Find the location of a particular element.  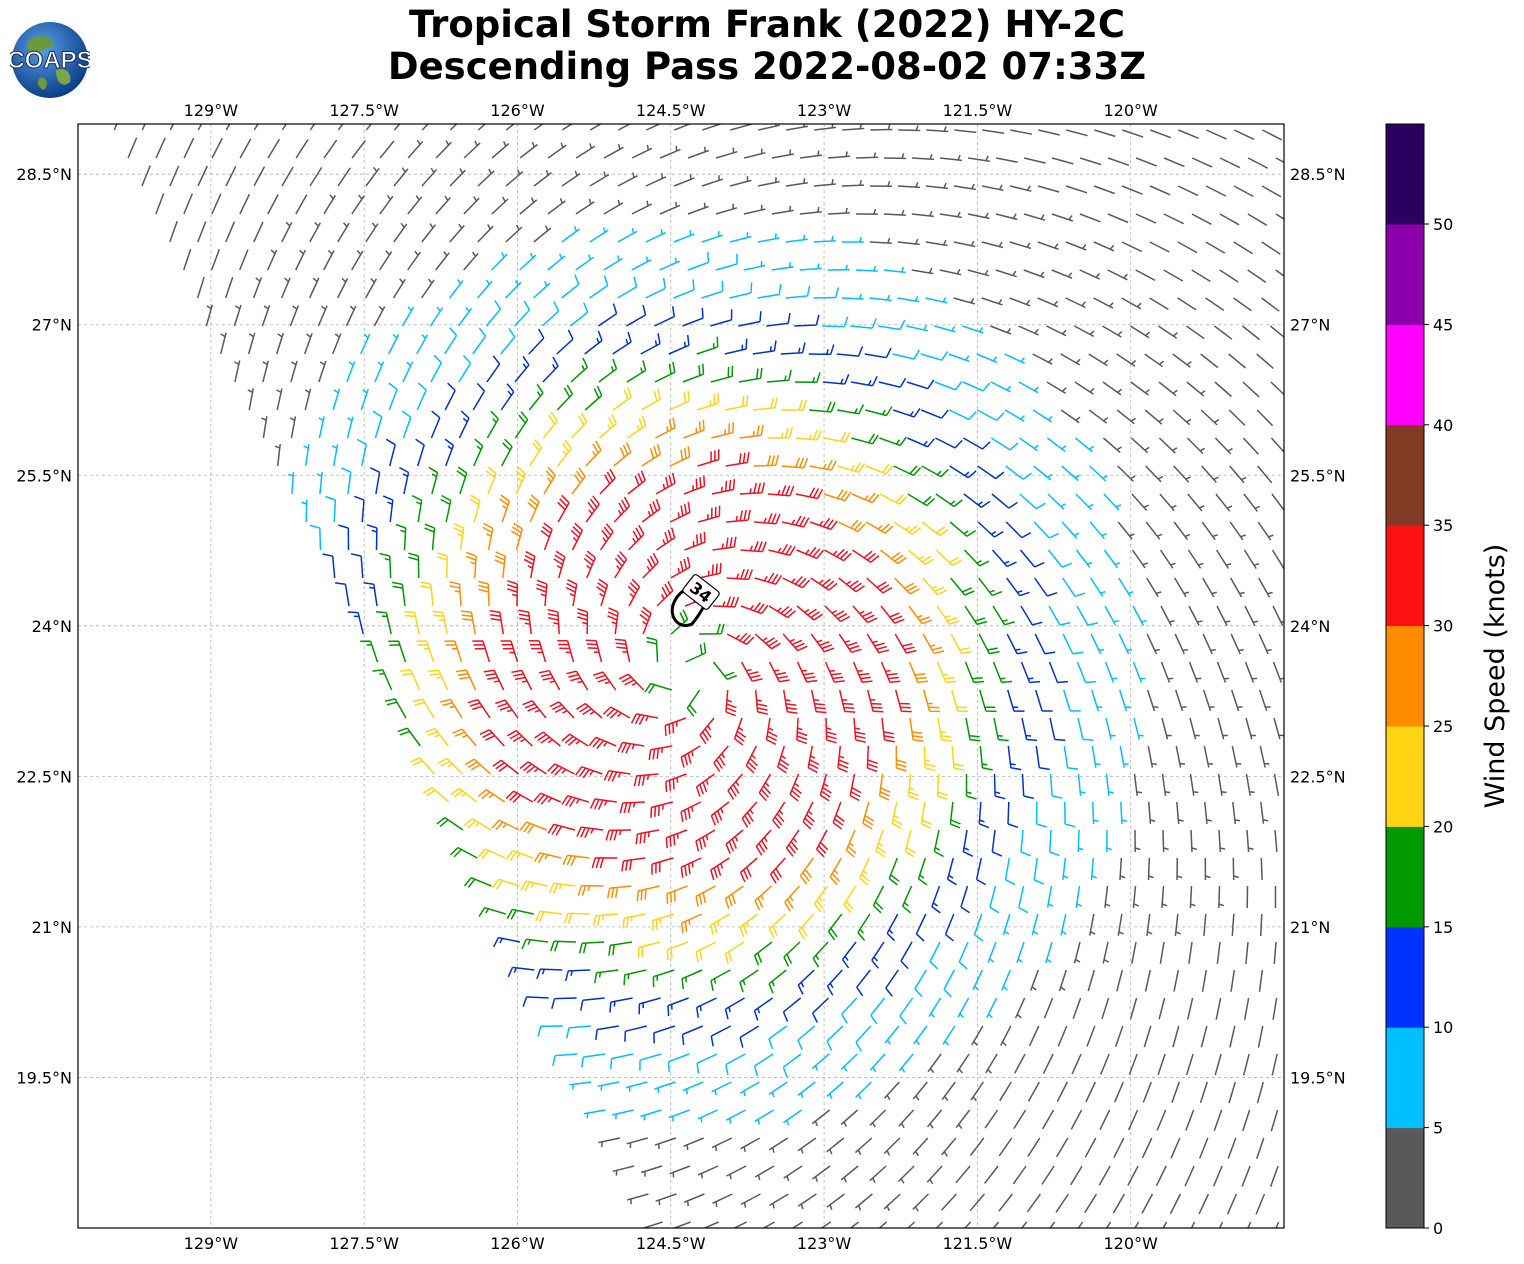

lon-tick-label-bottom: 129°W is located at coordinates (211, 1243).